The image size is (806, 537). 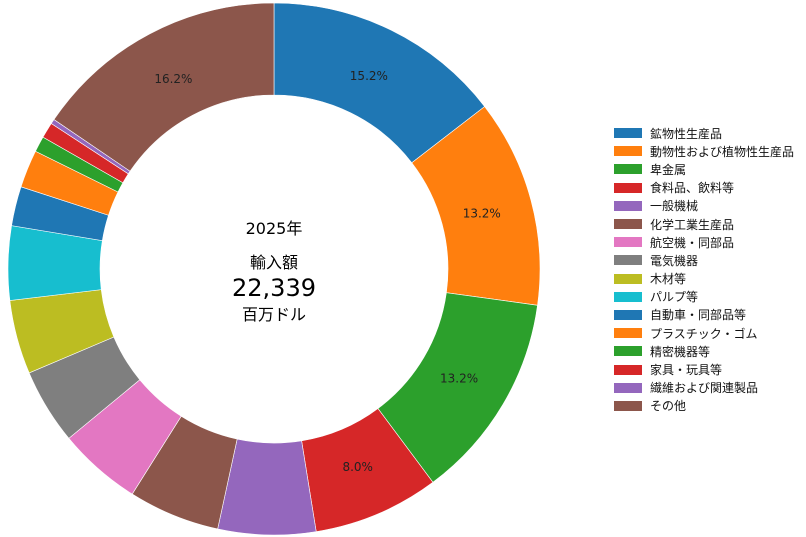 I want to click on legend-label: 卑金属, so click(x=668, y=169).